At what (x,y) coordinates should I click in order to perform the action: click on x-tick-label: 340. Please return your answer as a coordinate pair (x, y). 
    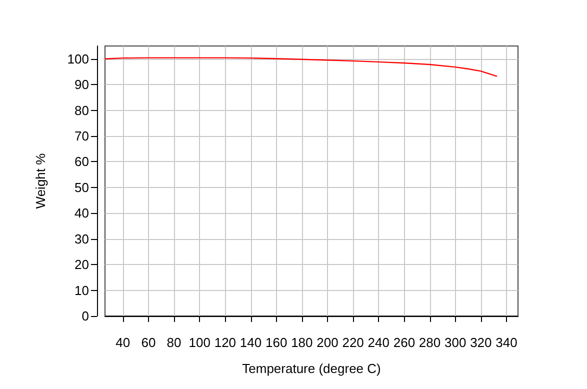
    Looking at the image, I should click on (507, 342).